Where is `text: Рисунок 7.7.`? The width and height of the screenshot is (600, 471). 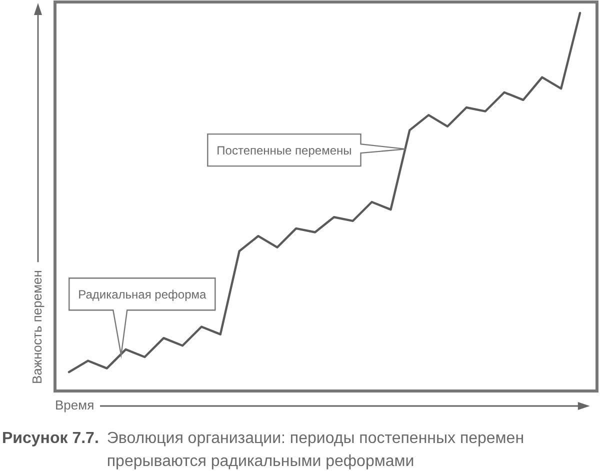
text: Рисунок 7.7. is located at coordinates (50, 439).